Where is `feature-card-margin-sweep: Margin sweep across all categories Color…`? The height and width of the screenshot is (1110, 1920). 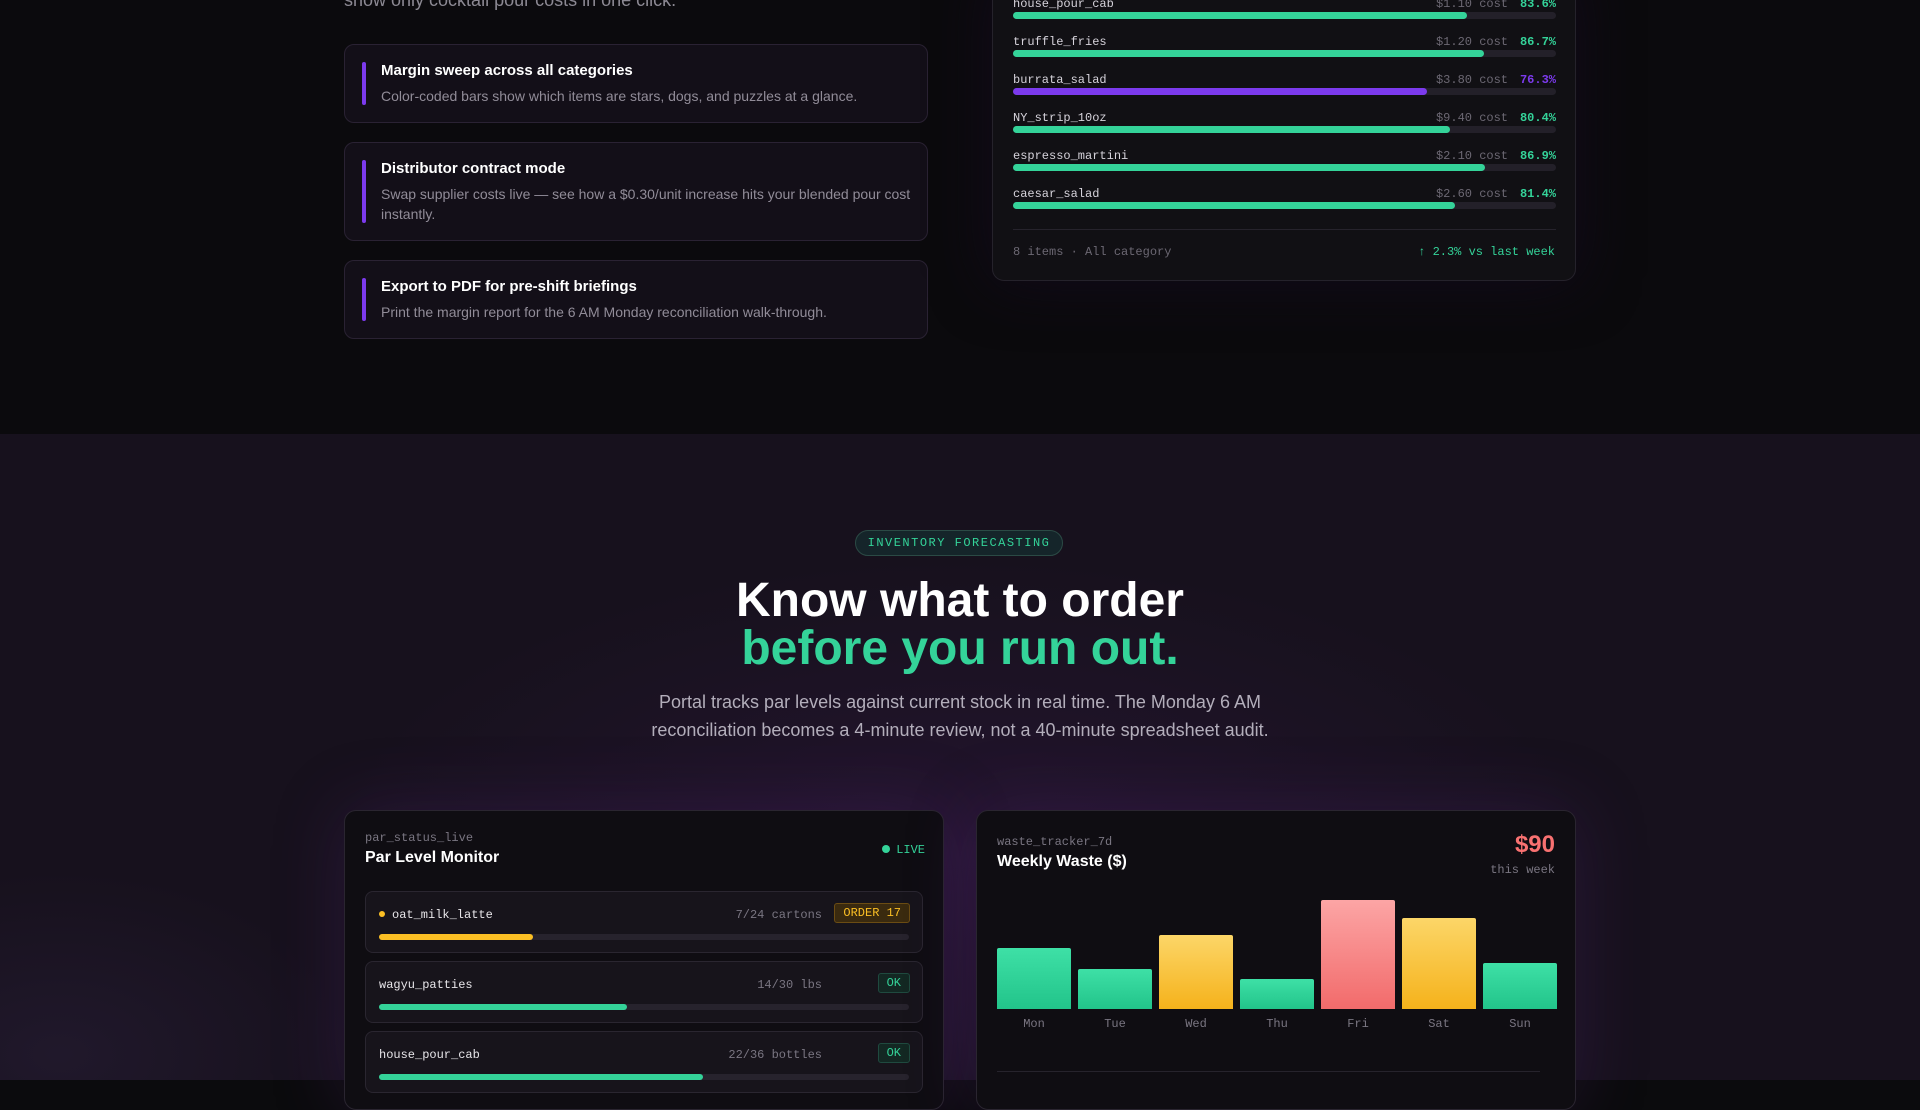 feature-card-margin-sweep: Margin sweep across all categories Color… is located at coordinates (636, 83).